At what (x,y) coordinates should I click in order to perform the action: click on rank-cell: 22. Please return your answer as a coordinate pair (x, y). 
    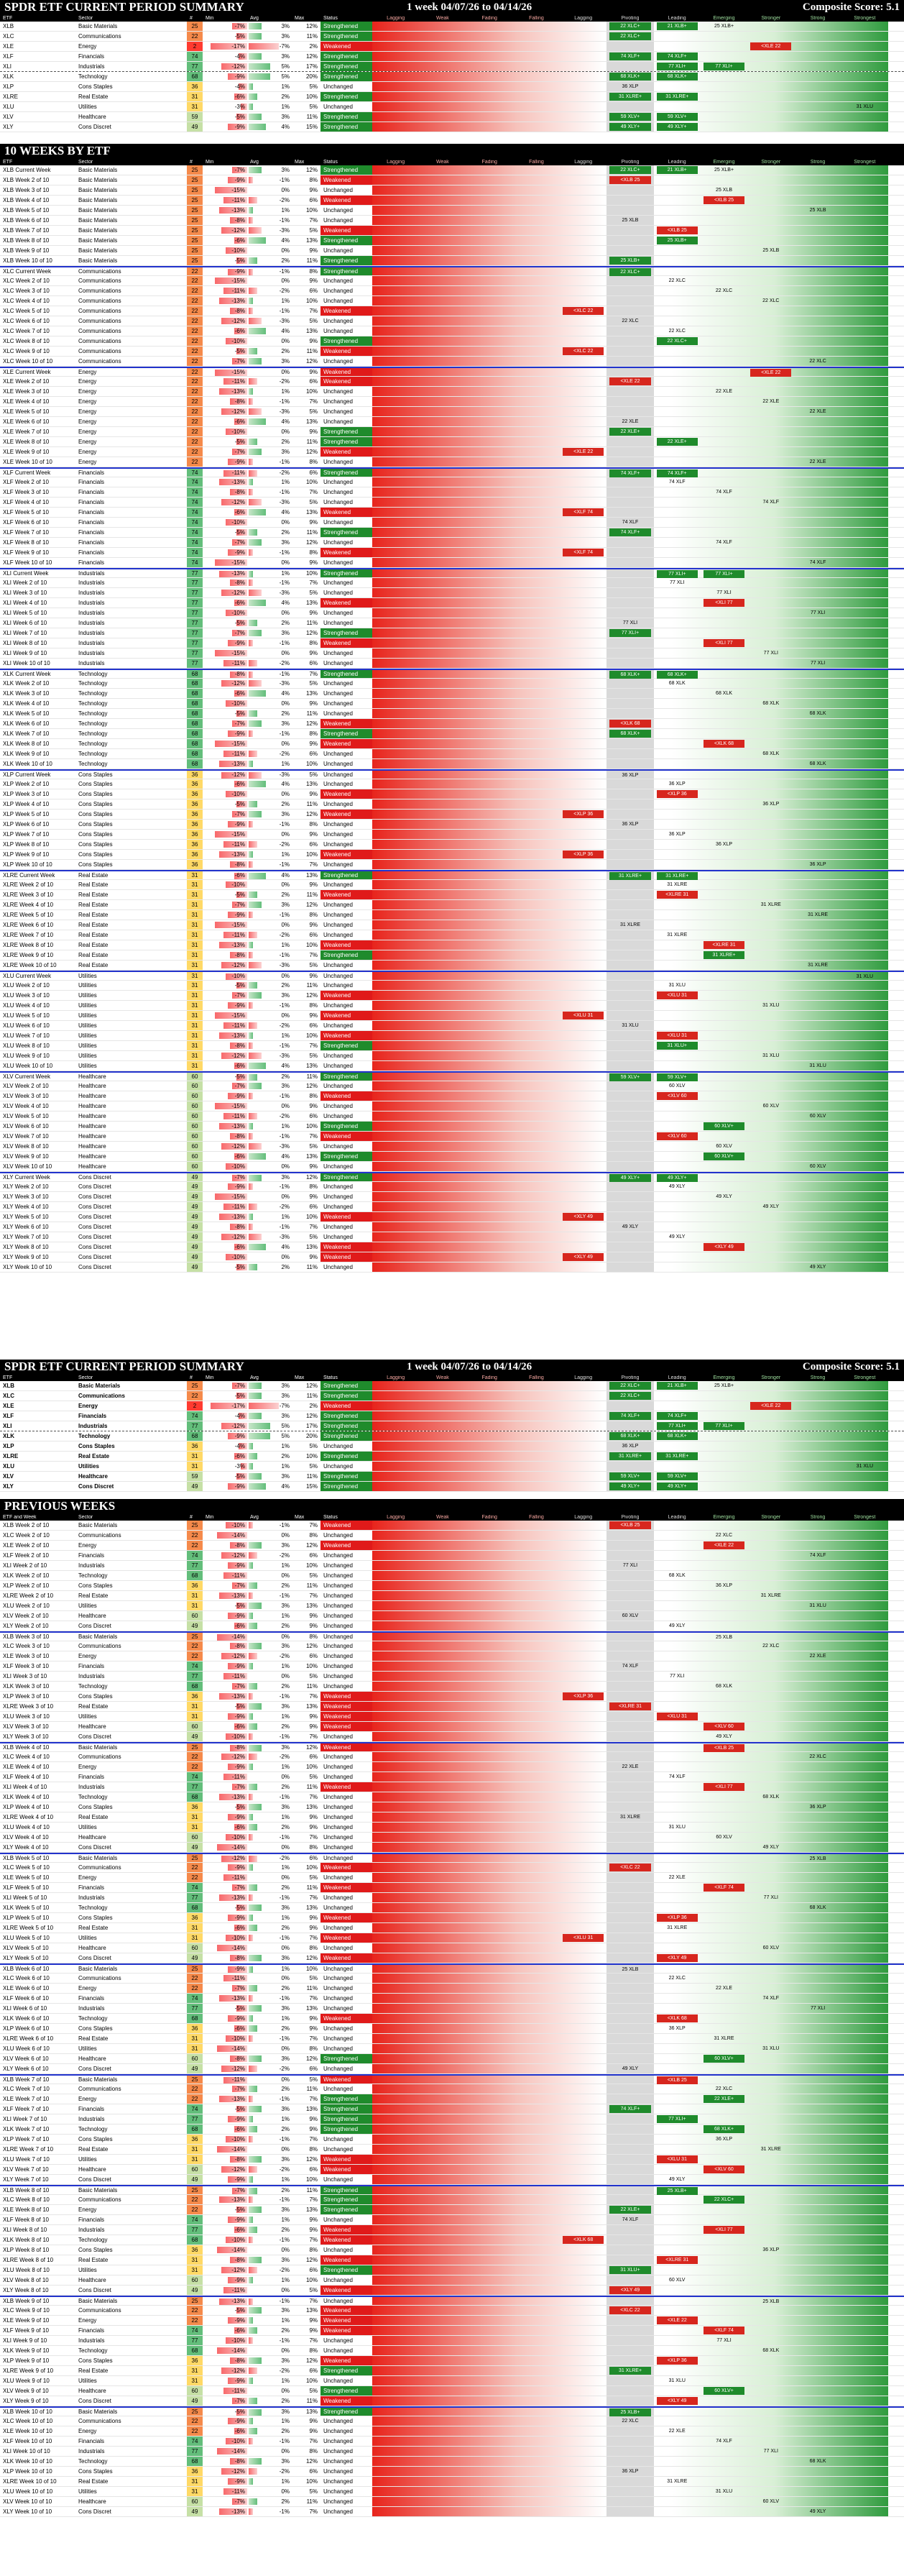
    Looking at the image, I should click on (195, 1989).